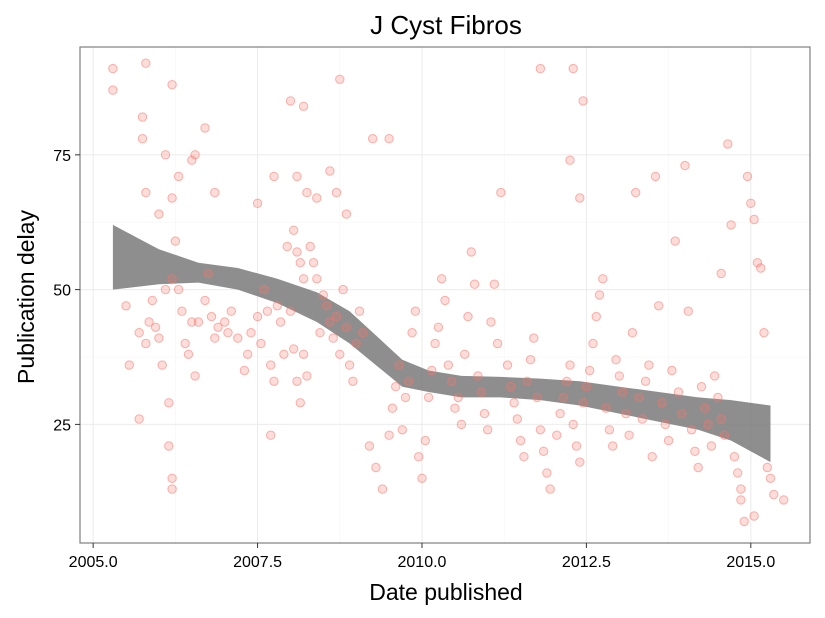 The width and height of the screenshot is (825, 618). I want to click on y-tick-label: 50, so click(62, 291).